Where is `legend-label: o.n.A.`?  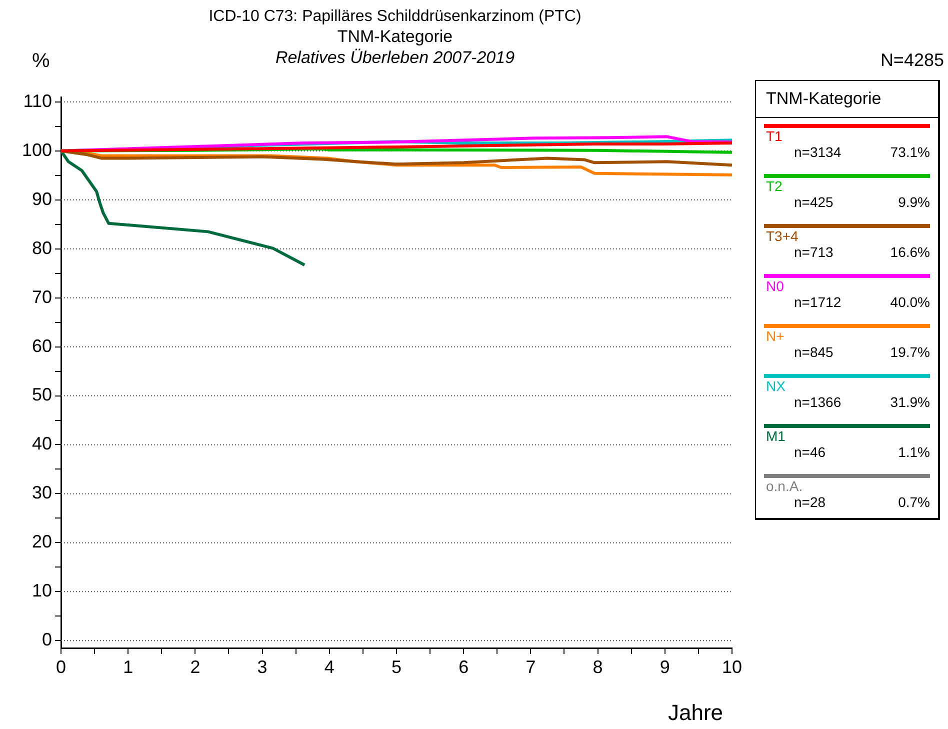
legend-label: o.n.A. is located at coordinates (847, 484).